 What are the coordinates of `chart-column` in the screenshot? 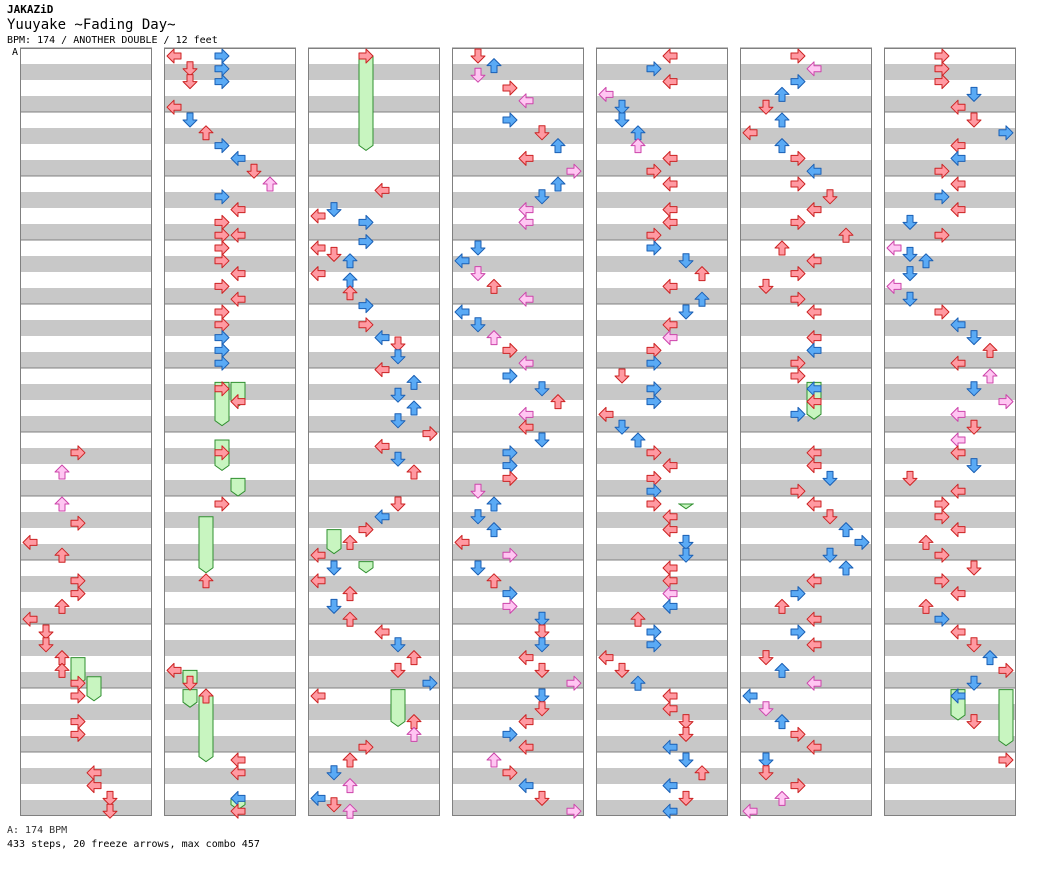 It's located at (950, 431).